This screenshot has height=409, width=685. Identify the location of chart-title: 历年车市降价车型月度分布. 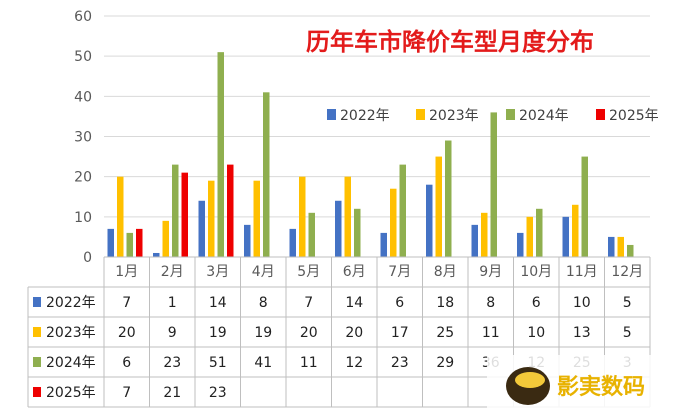
(450, 42).